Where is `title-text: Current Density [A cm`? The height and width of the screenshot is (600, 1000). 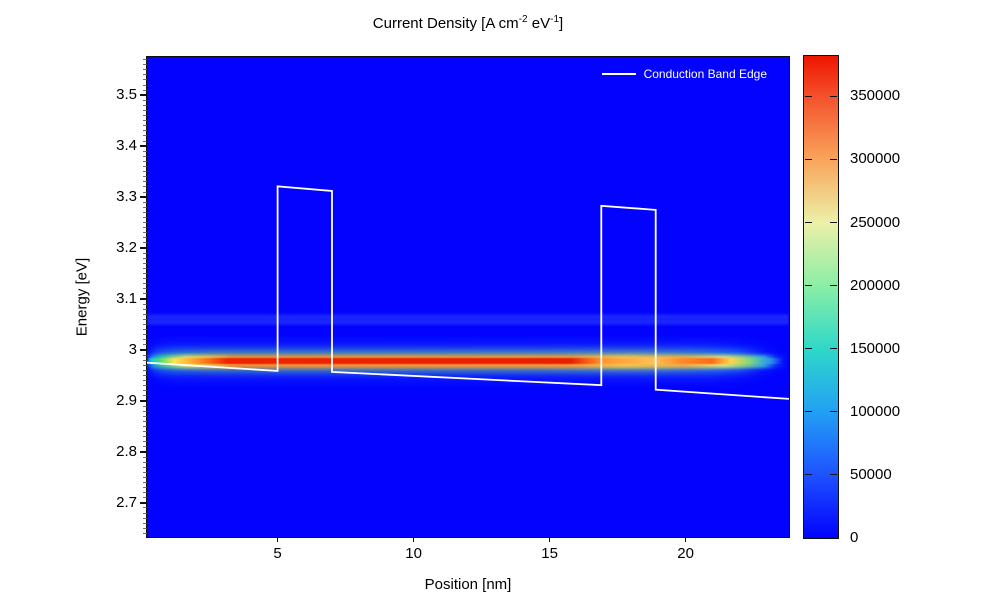 title-text: Current Density [A cm is located at coordinates (445, 23).